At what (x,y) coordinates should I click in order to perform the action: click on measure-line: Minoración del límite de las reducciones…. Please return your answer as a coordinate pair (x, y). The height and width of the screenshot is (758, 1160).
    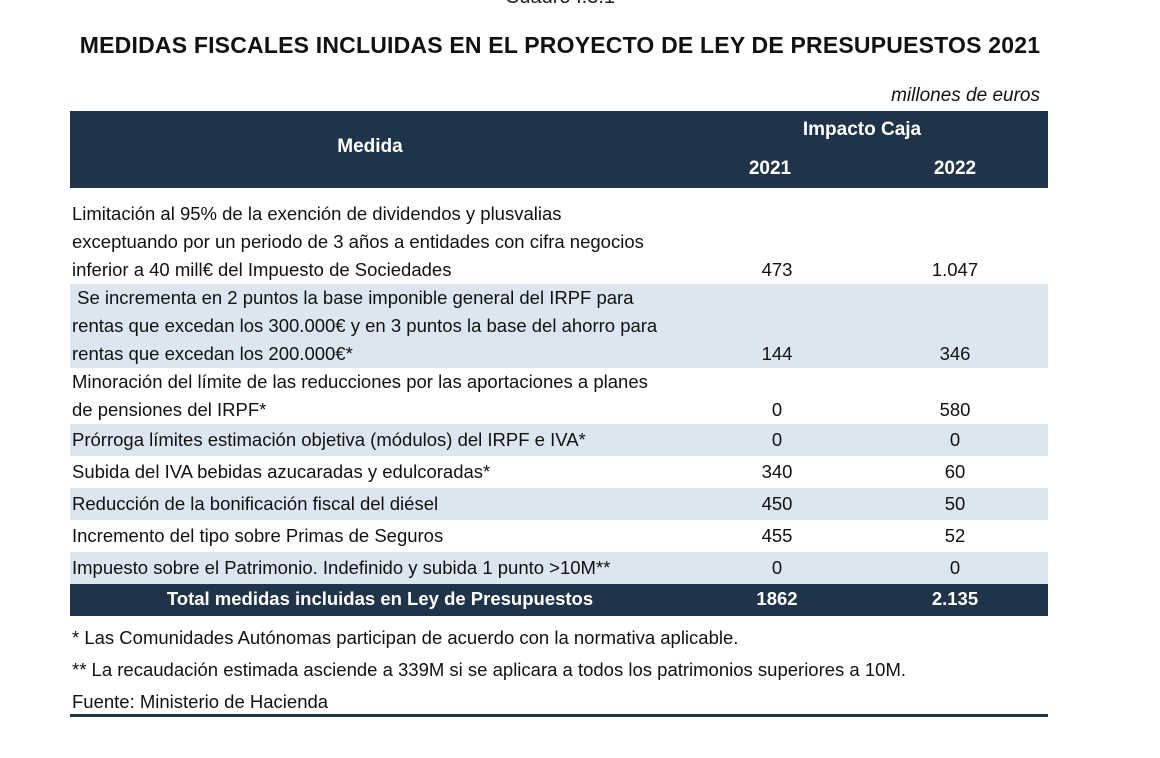
    Looking at the image, I should click on (360, 381).